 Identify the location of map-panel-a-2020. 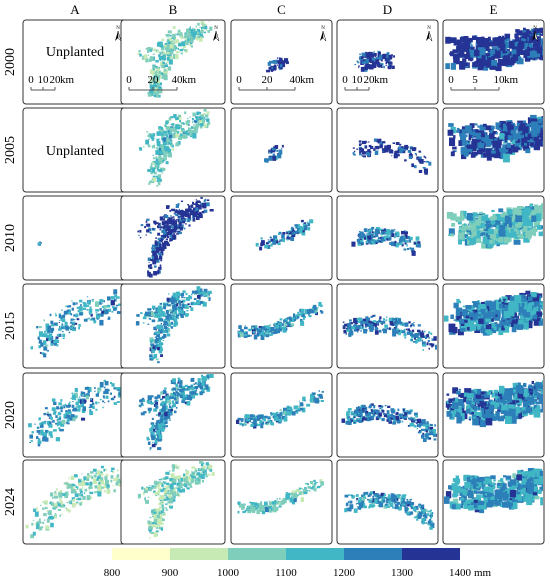
(75, 415).